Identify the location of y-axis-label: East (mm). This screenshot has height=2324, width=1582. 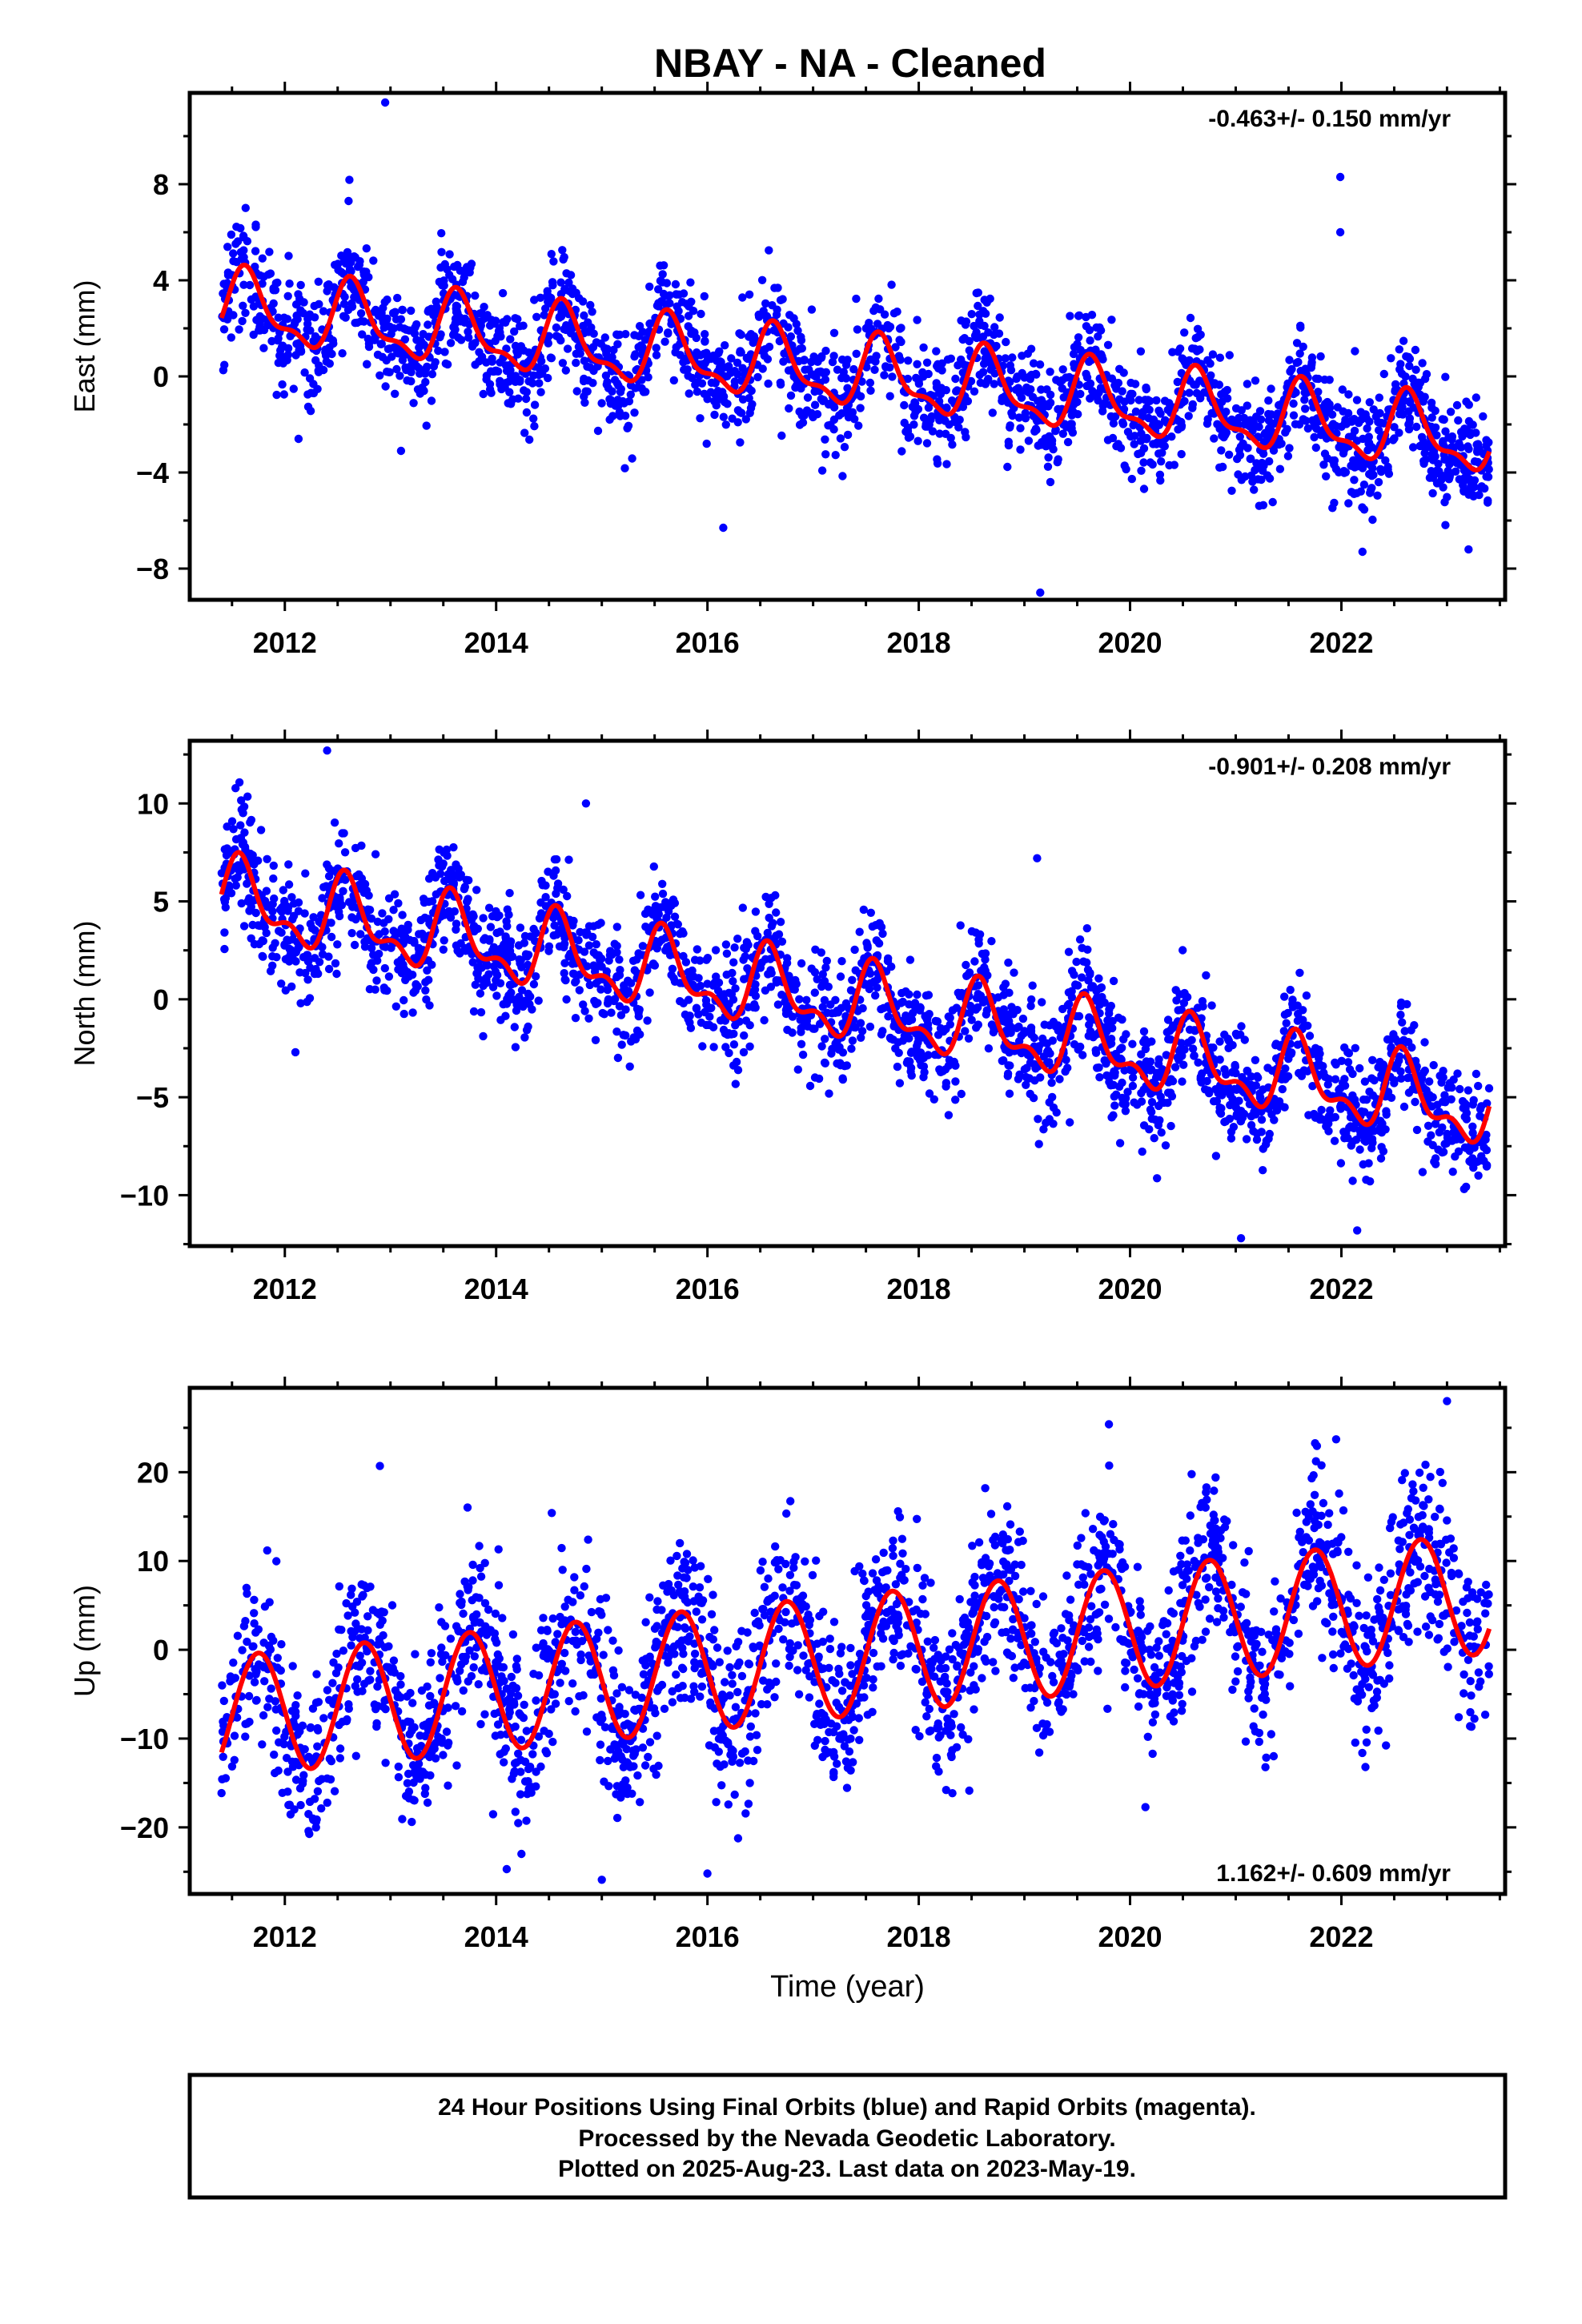
(84, 346).